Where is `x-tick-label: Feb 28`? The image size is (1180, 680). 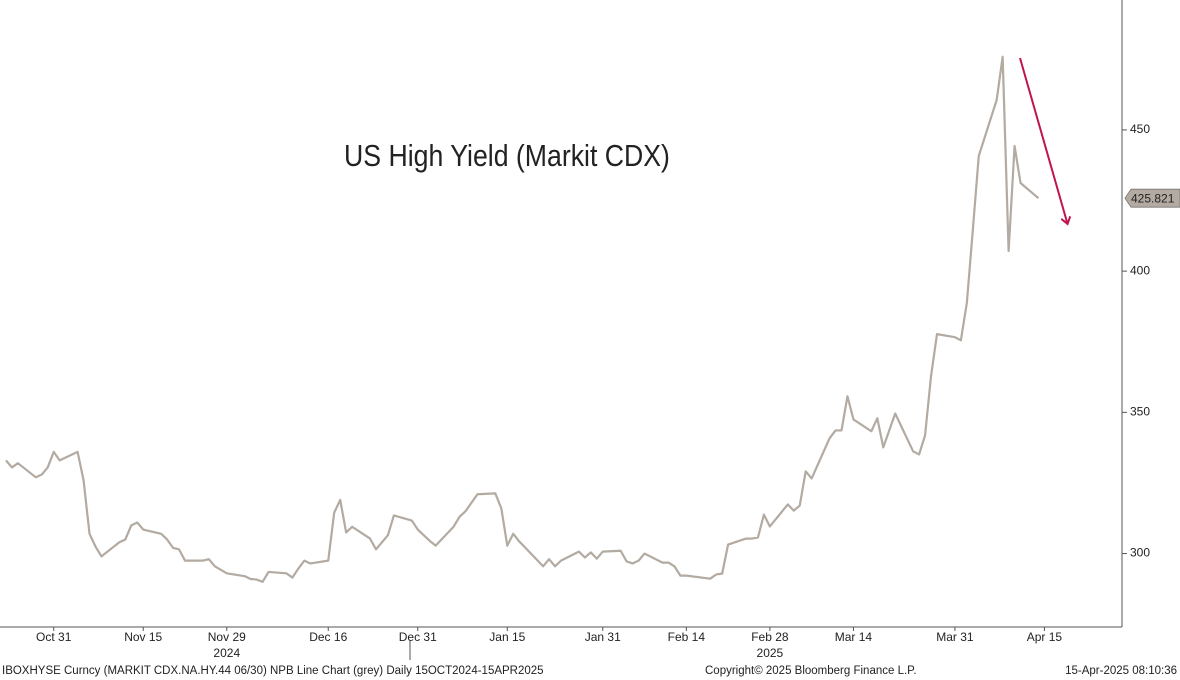 x-tick-label: Feb 28 is located at coordinates (770, 637).